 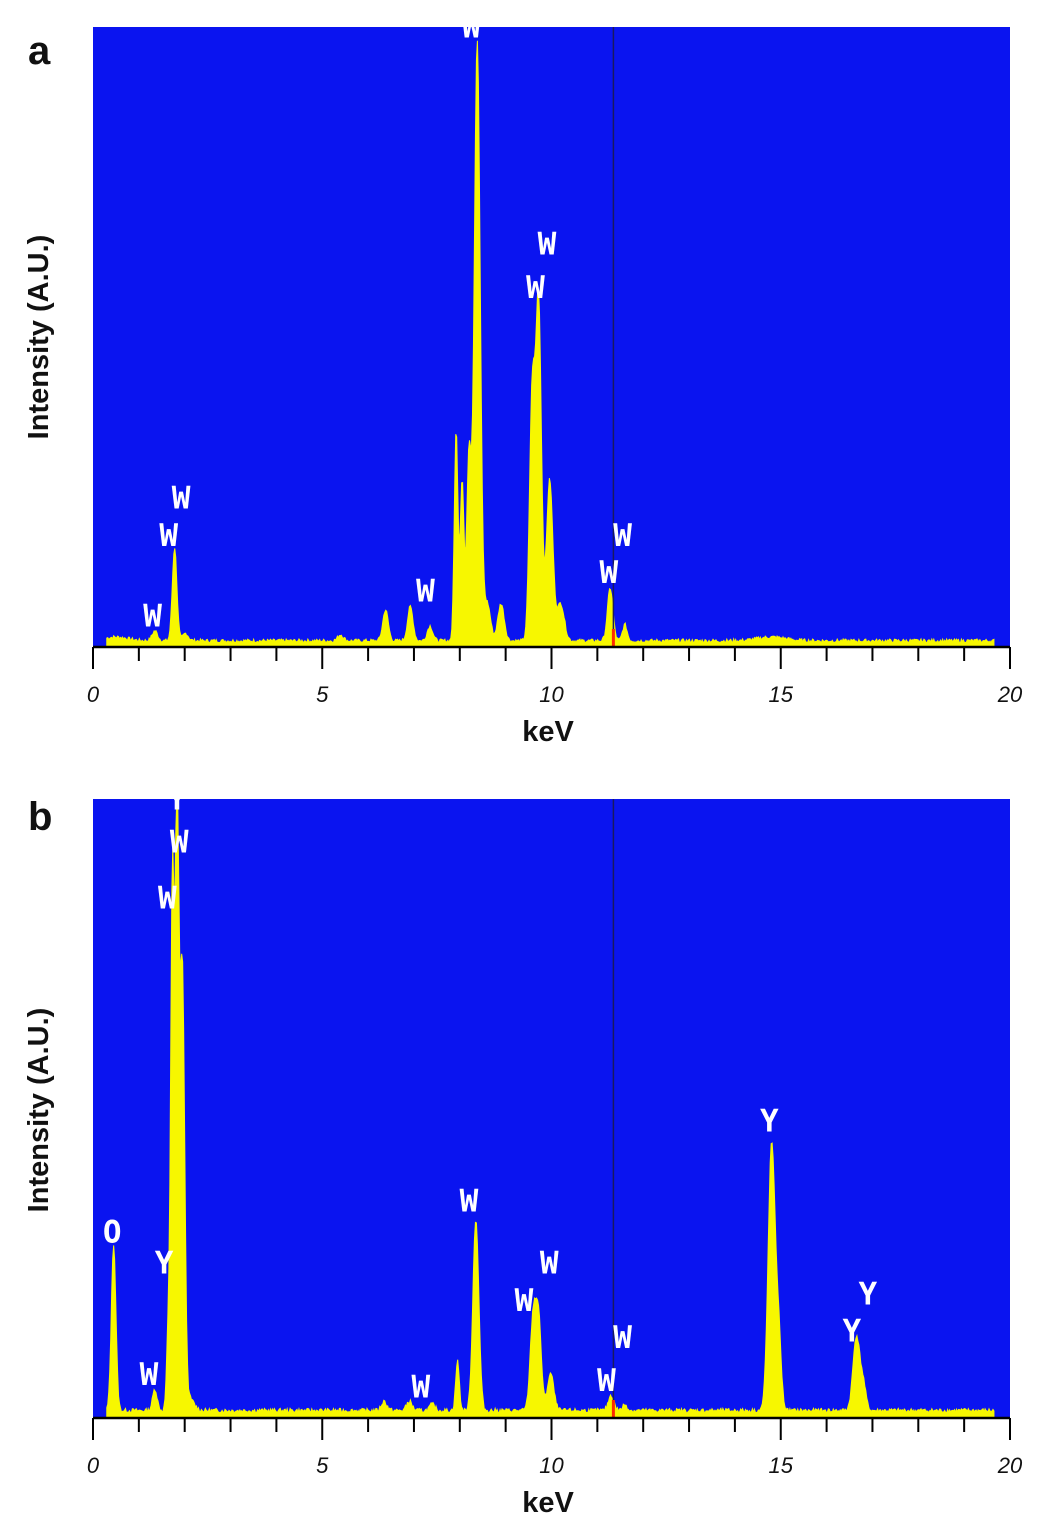 What do you see at coordinates (781, 694) in the screenshot?
I see `panel-a-x-tick-label: 15` at bounding box center [781, 694].